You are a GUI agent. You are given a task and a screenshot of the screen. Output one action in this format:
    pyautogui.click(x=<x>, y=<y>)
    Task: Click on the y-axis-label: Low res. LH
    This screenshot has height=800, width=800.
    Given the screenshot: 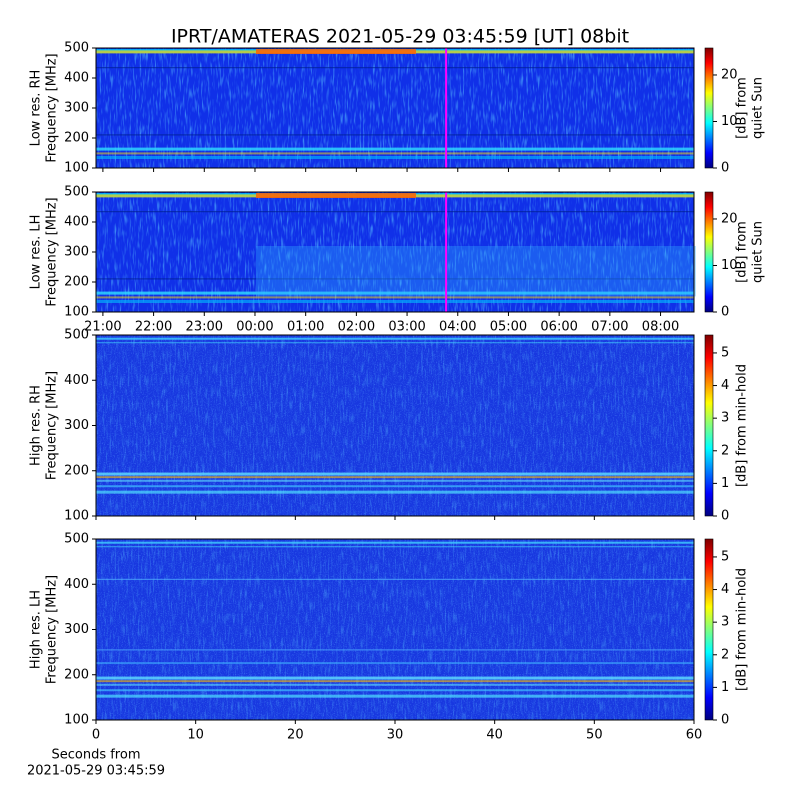 What is the action you would take?
    pyautogui.click(x=36, y=252)
    